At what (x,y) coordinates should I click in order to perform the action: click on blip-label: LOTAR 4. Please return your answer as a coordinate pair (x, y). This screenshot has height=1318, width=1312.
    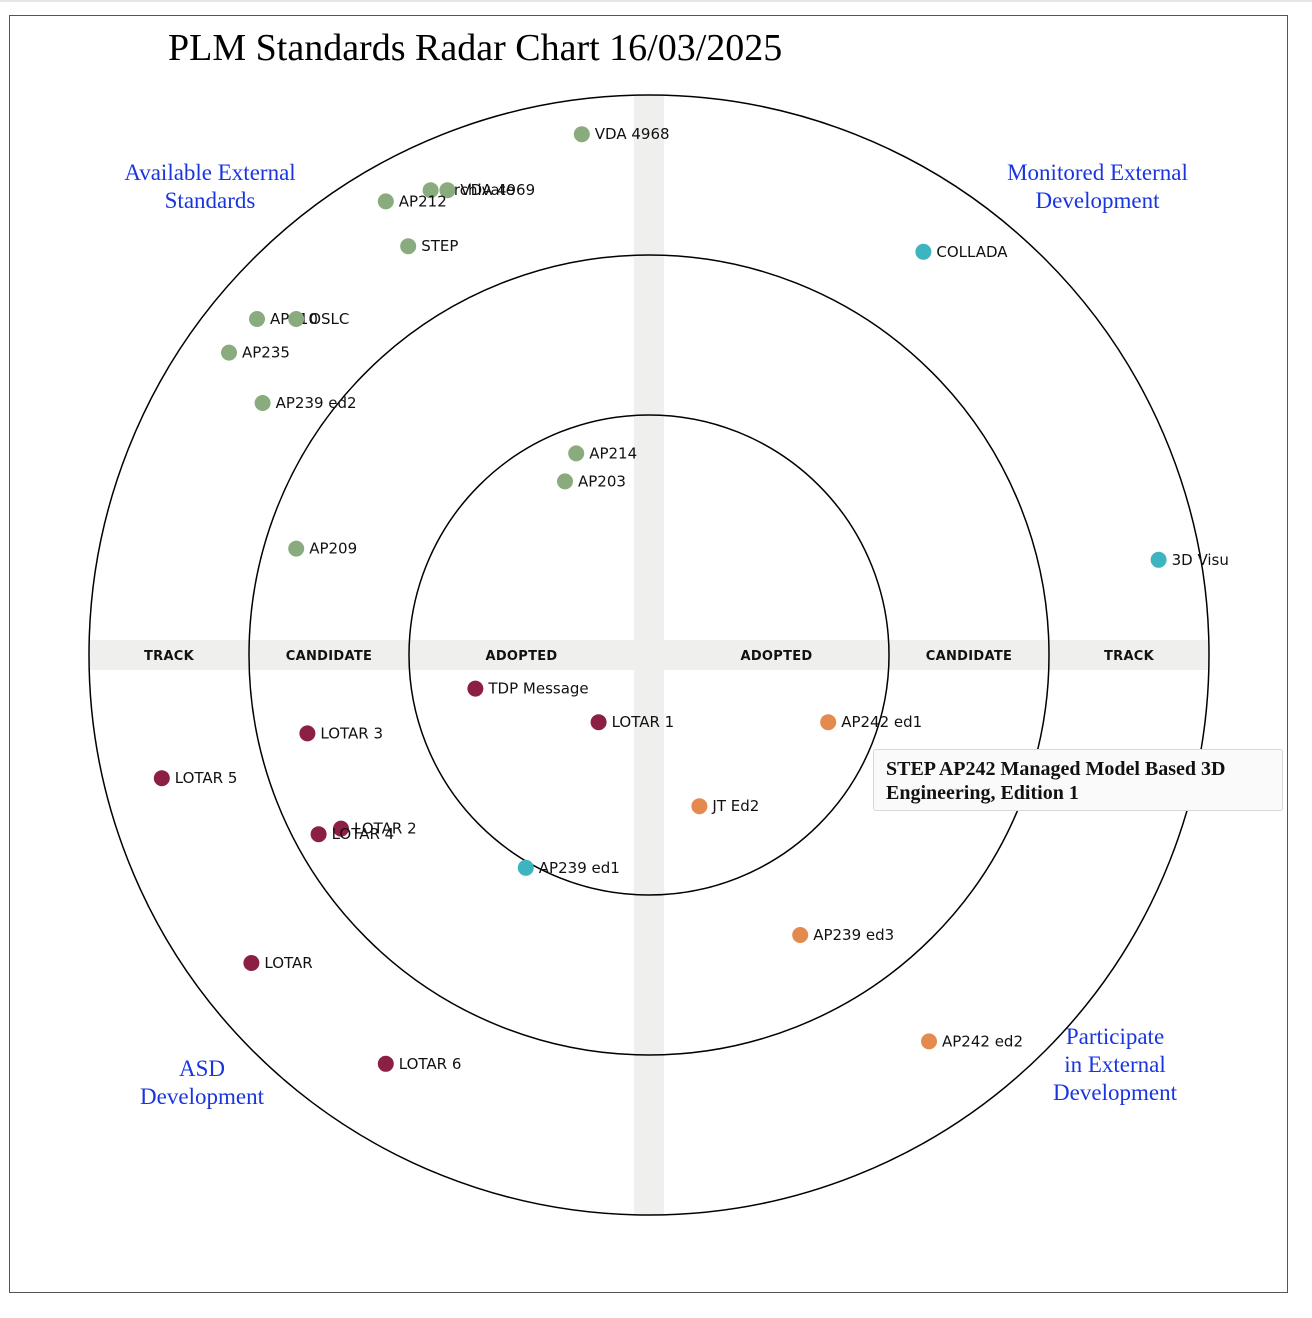
    Looking at the image, I should click on (363, 834).